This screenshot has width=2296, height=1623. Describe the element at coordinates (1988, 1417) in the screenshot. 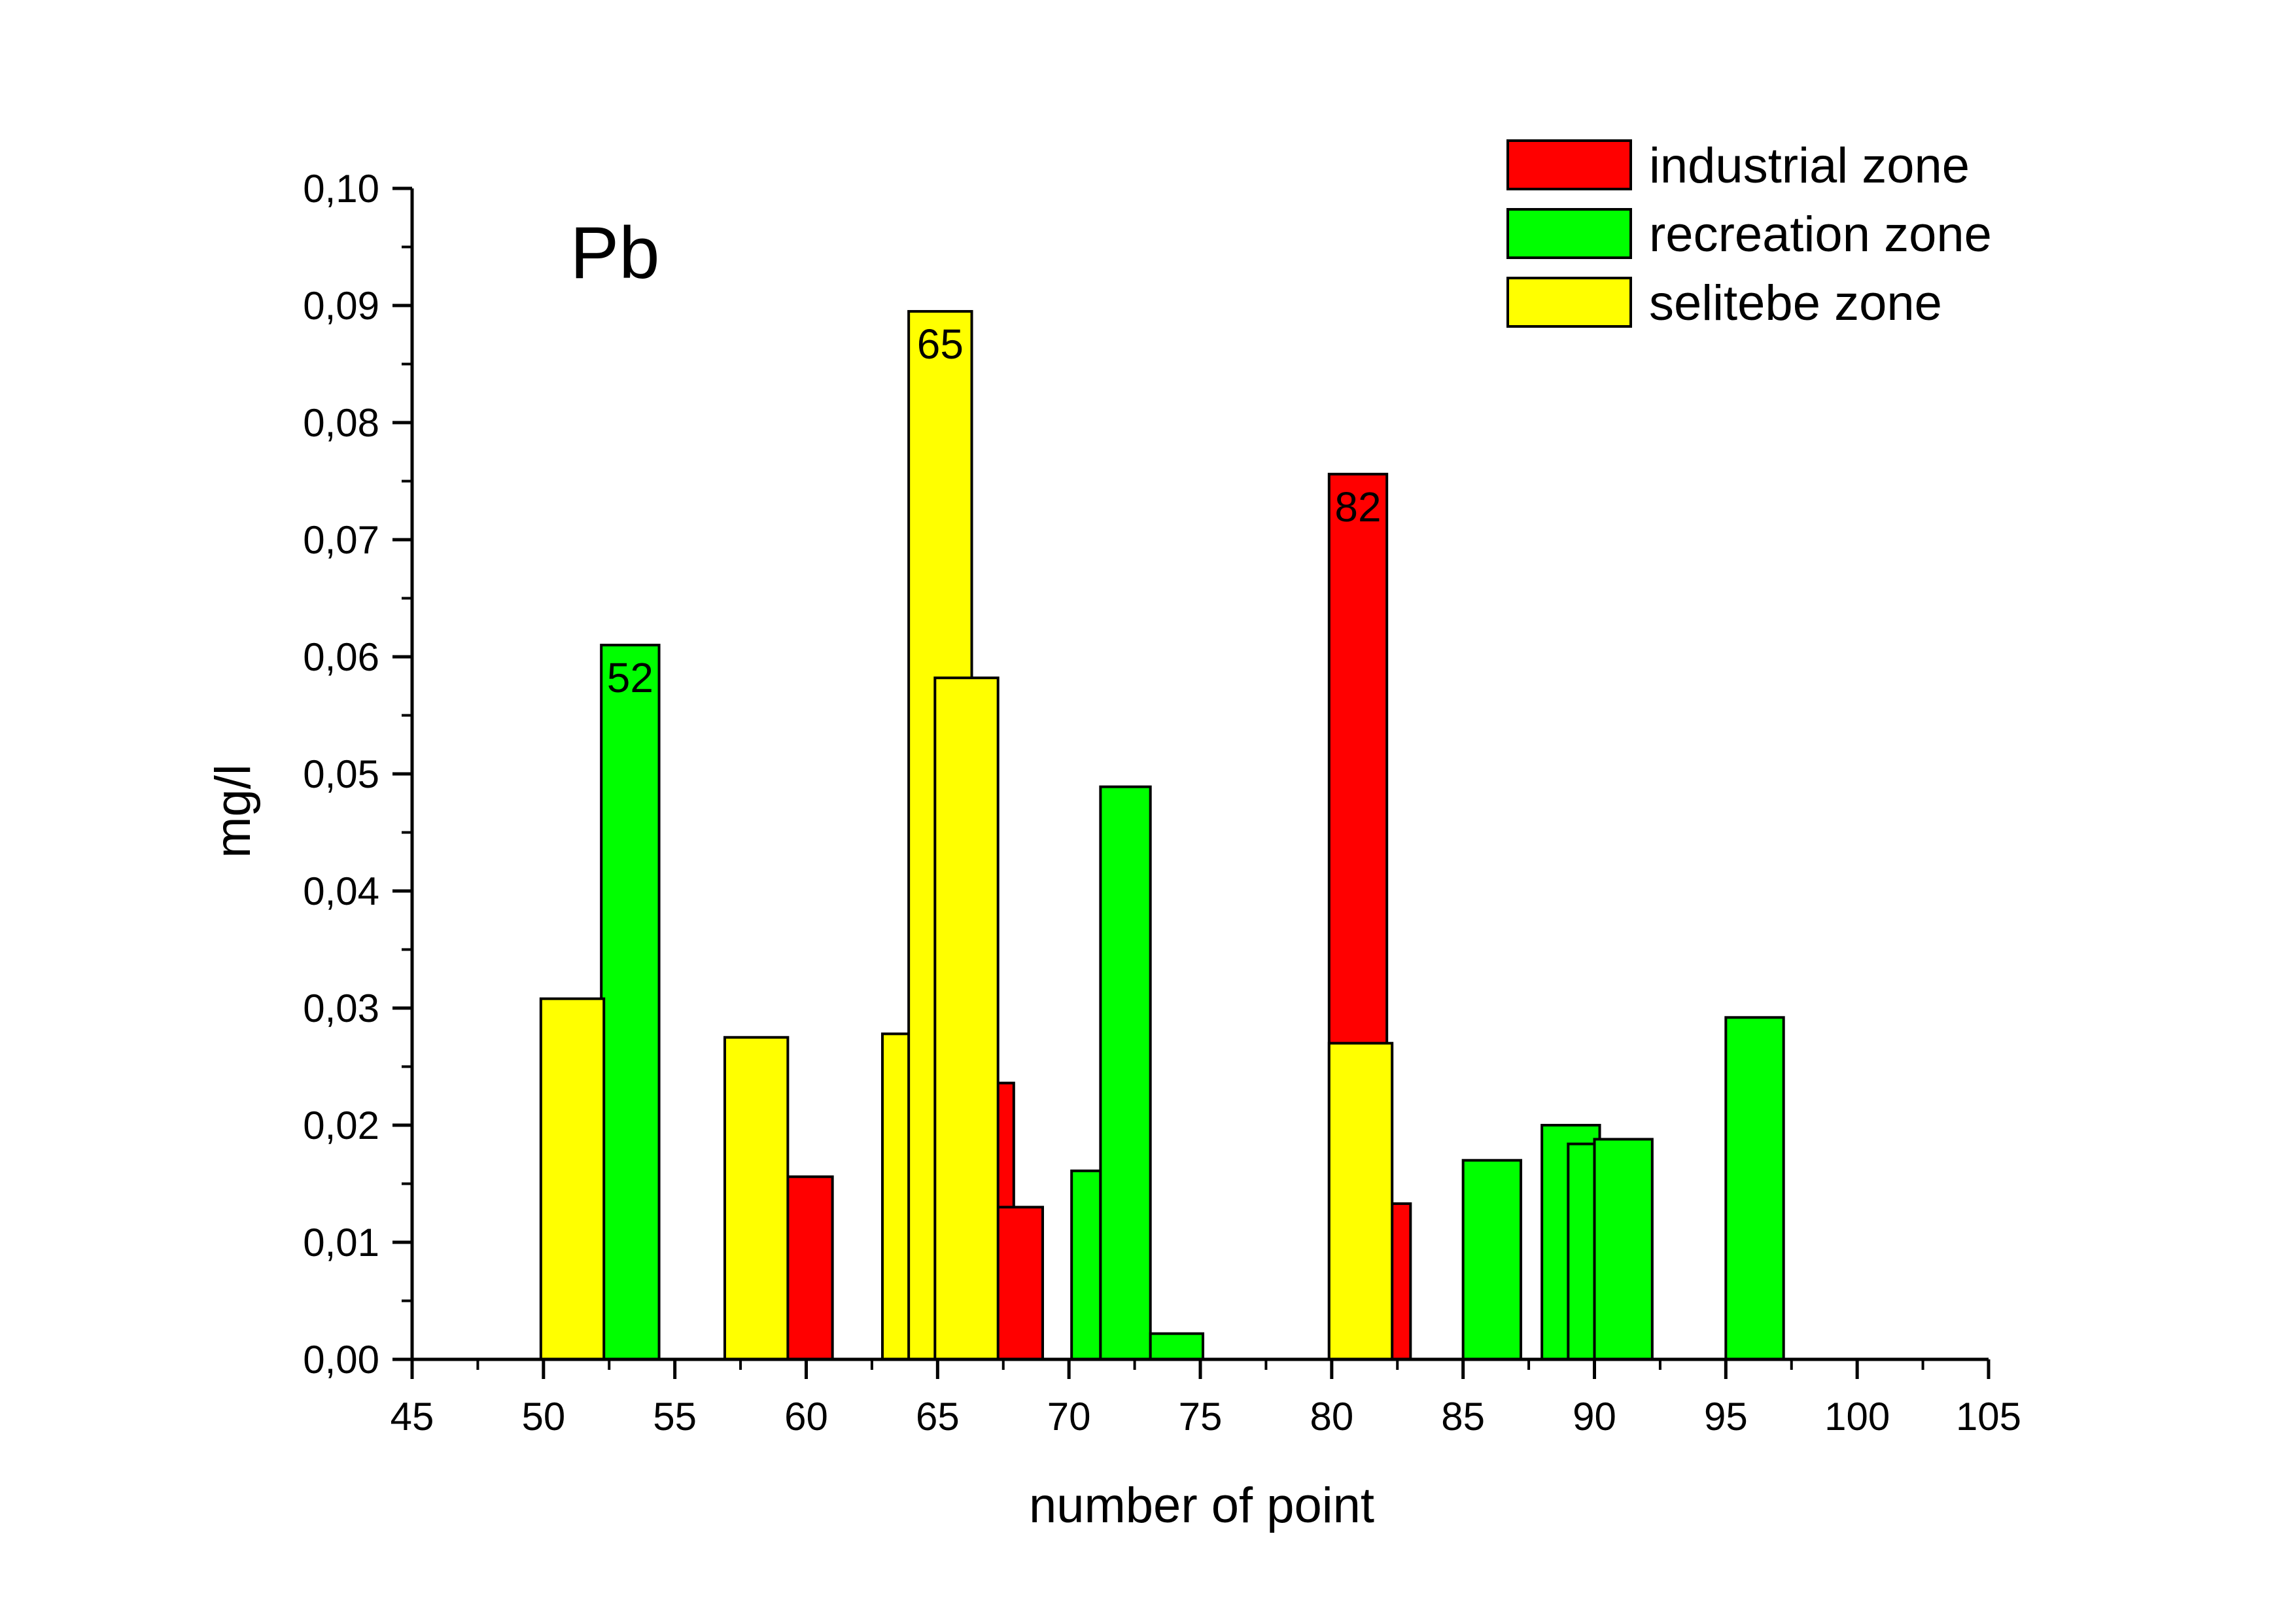

I see `x-tick-label: 105` at that location.